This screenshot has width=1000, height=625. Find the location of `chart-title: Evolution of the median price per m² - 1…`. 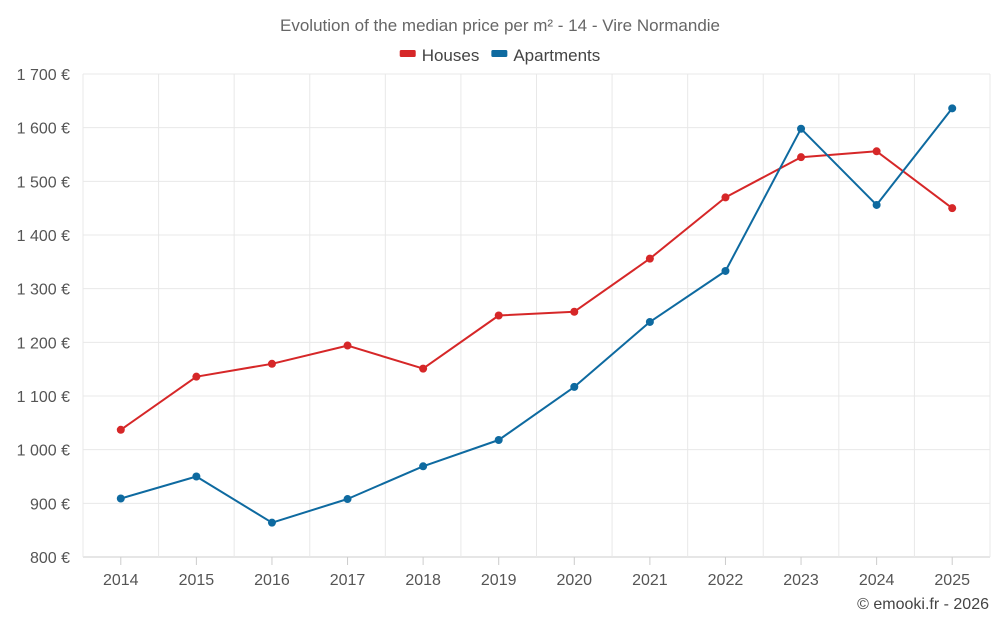

chart-title: Evolution of the median price per m² - 1… is located at coordinates (500, 25).